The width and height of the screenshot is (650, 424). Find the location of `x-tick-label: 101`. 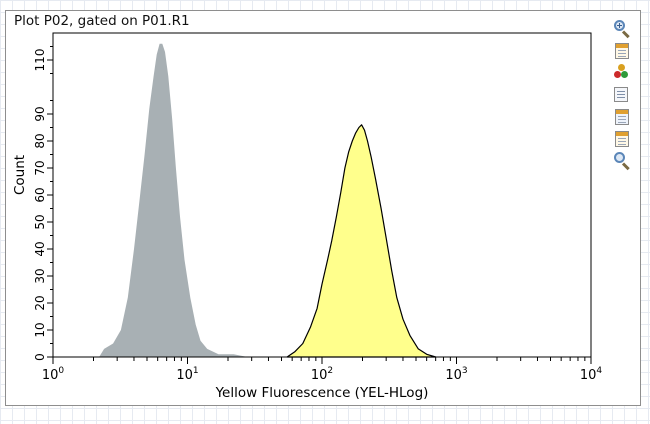

x-tick-label: 101 is located at coordinates (187, 374).